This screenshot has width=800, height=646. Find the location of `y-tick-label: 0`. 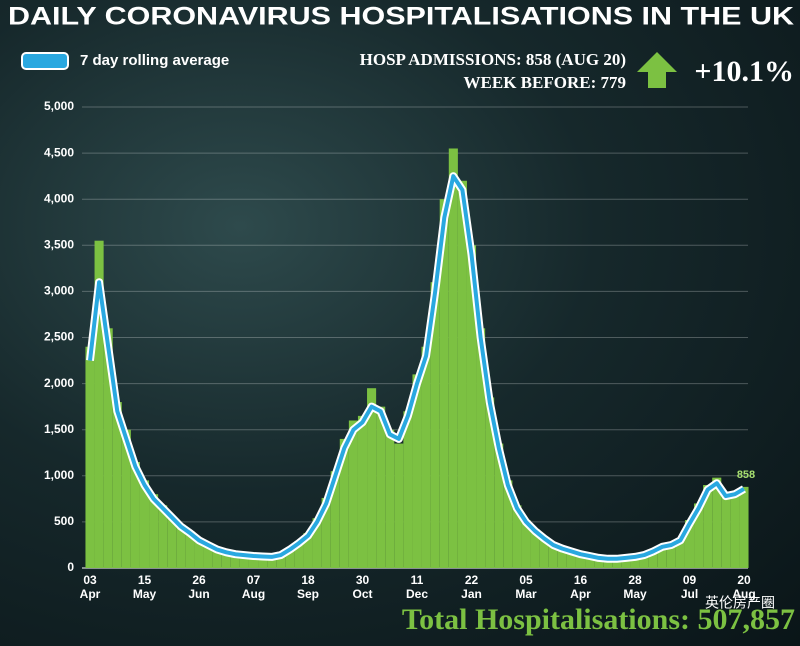

y-tick-label: 0 is located at coordinates (70, 567).